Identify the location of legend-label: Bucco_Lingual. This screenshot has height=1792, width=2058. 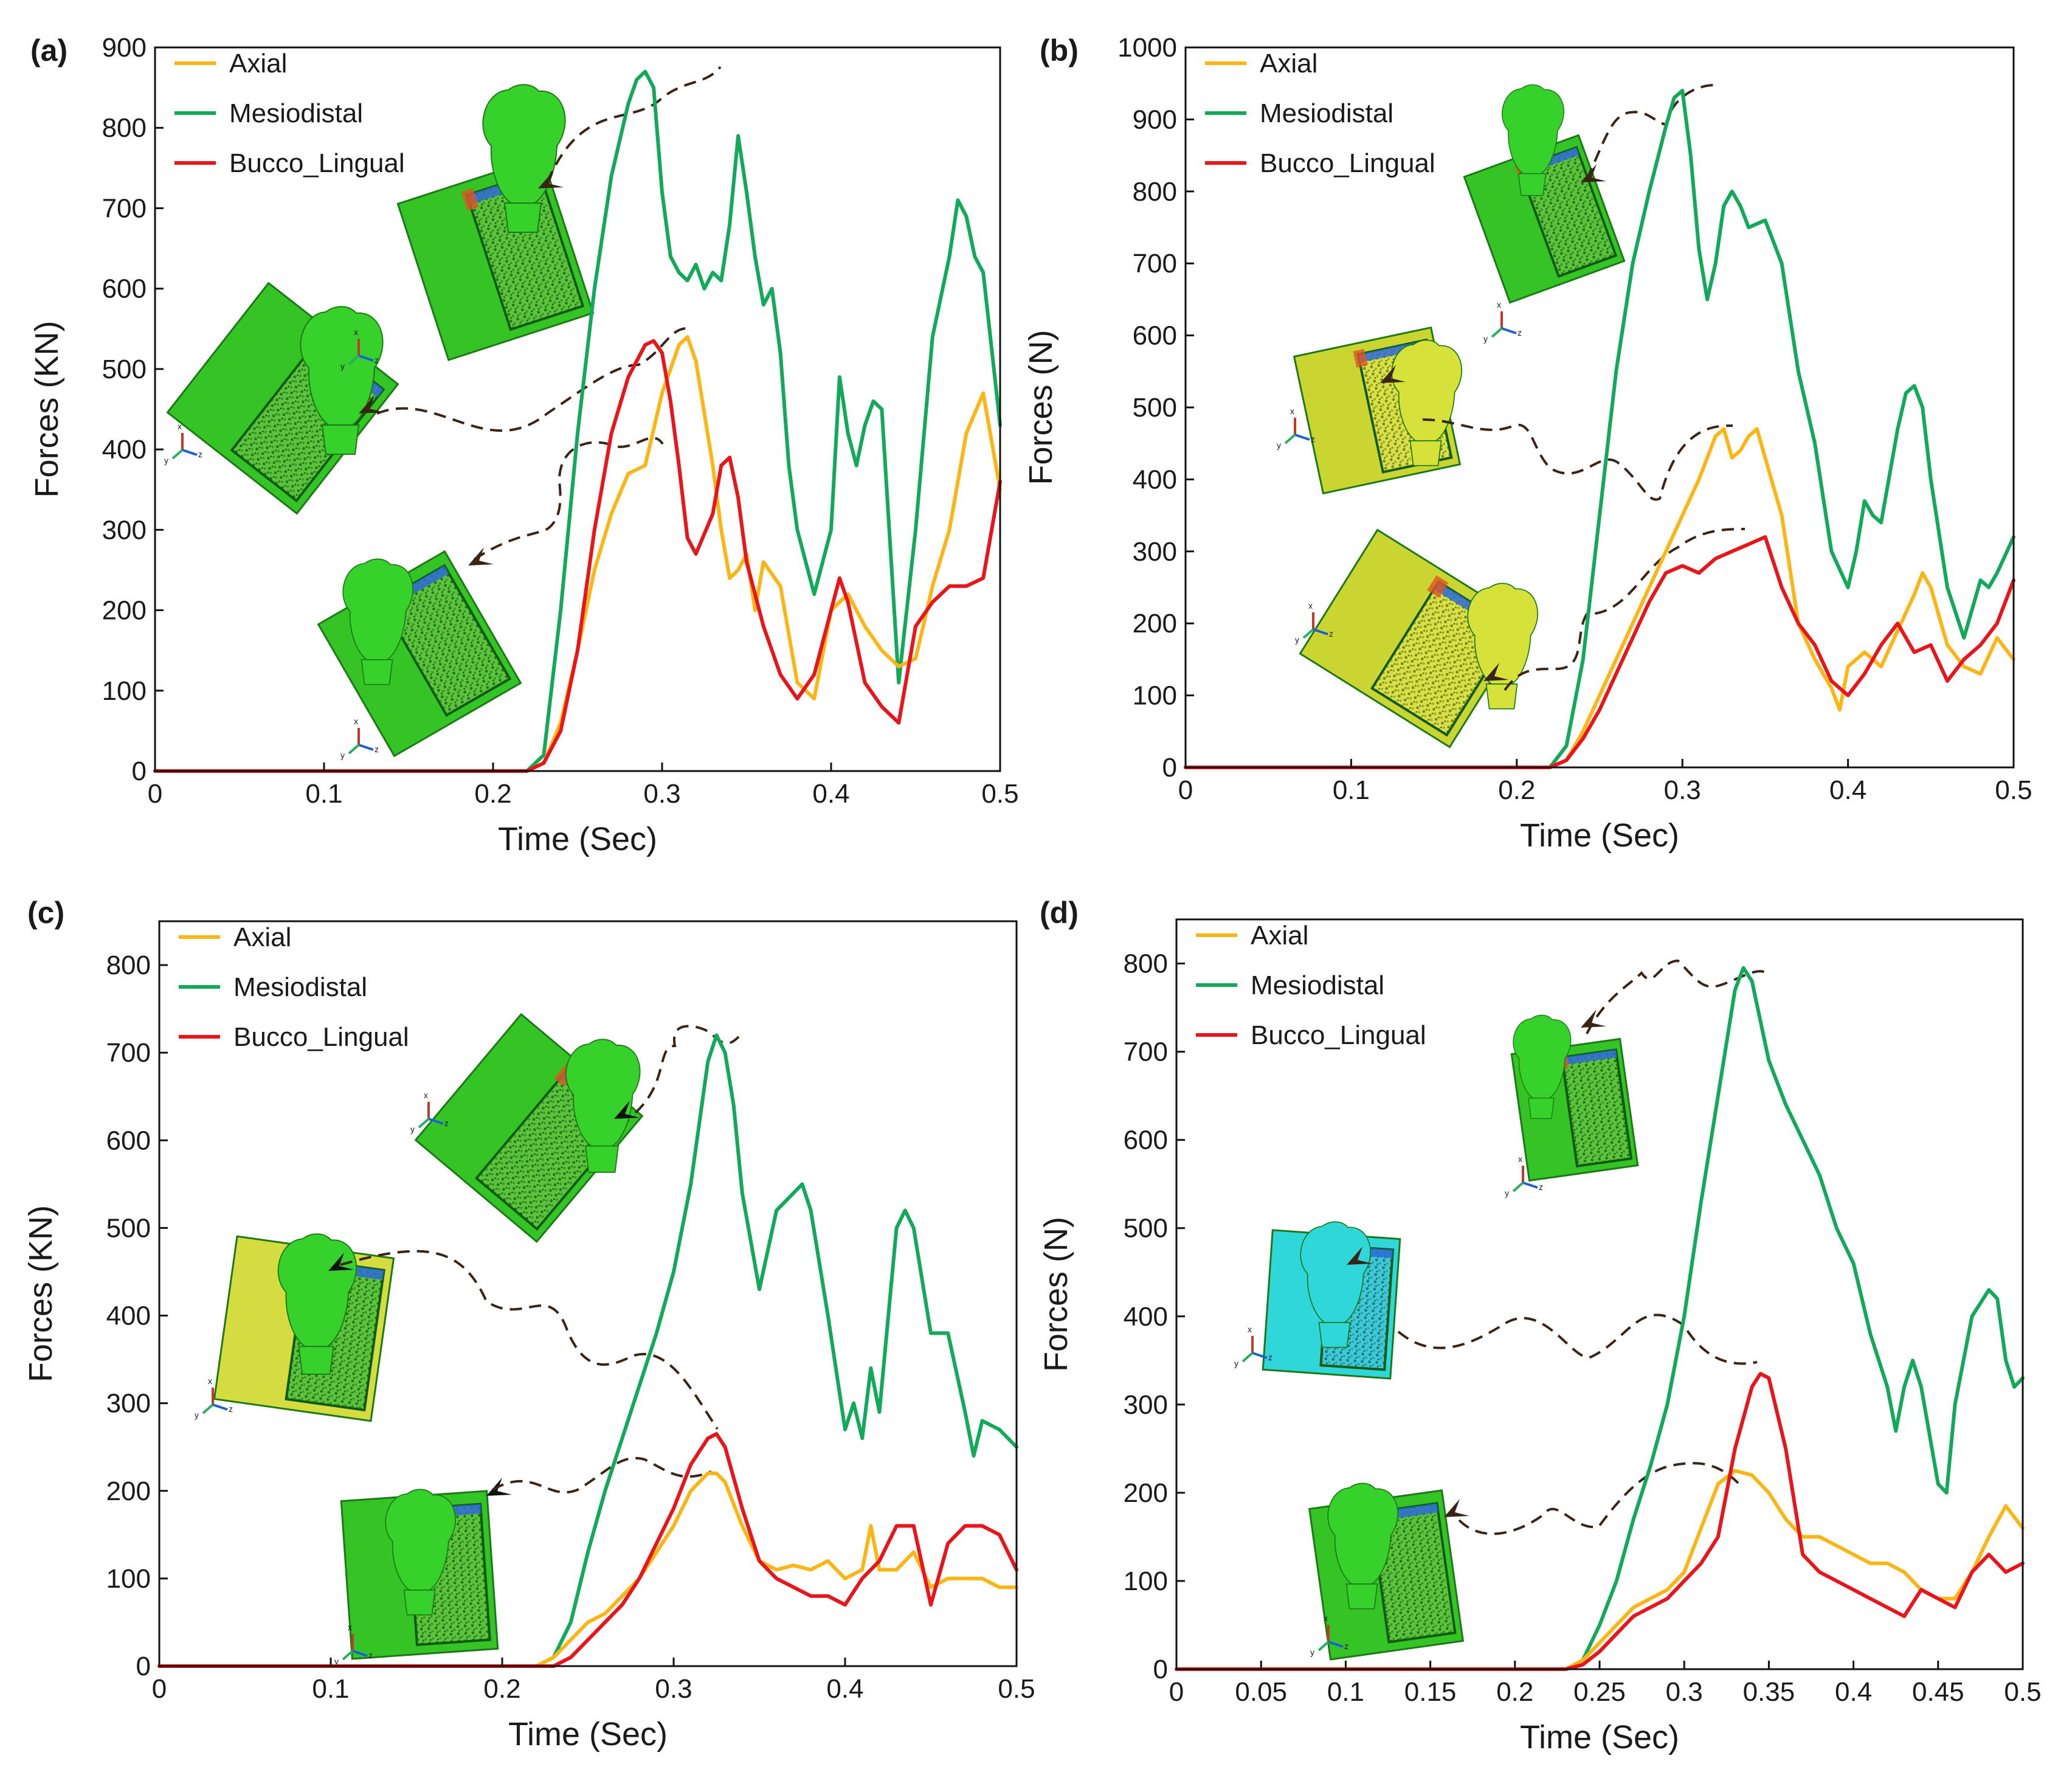
(1339, 1035).